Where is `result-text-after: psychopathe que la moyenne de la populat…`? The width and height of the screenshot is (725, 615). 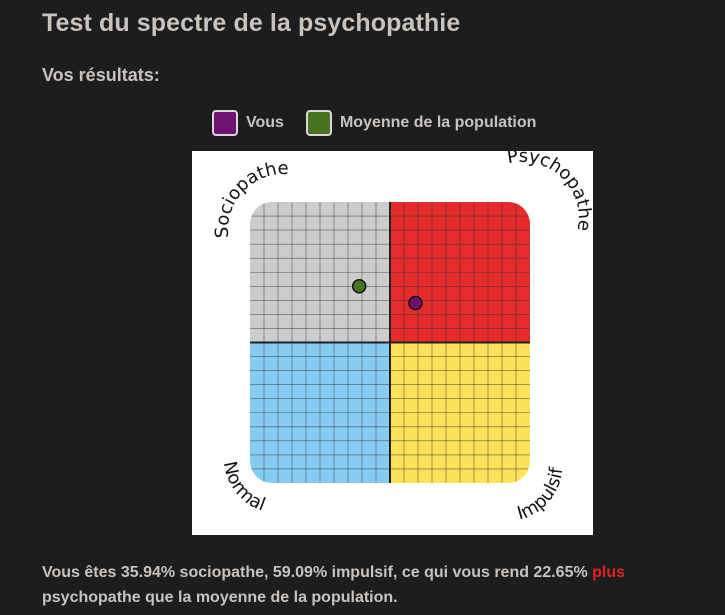 result-text-after: psychopathe que la moyenne de la populat… is located at coordinates (220, 597).